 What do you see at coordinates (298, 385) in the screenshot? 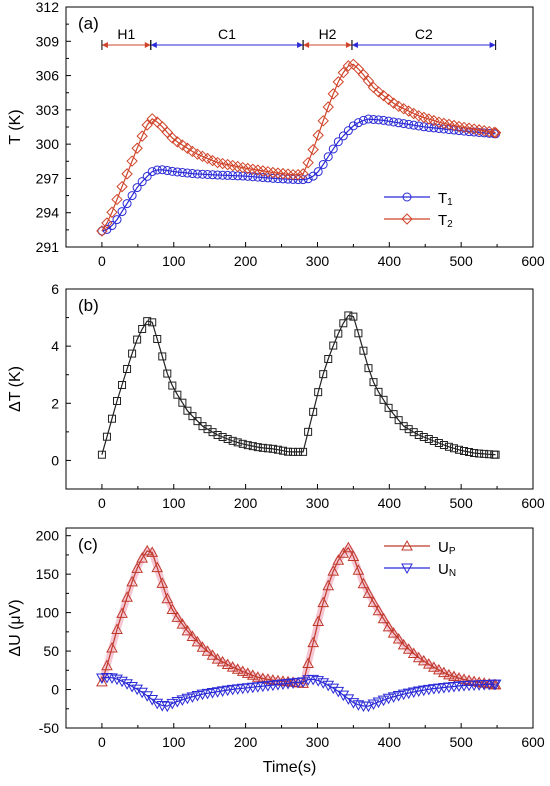
I see `series-line` at bounding box center [298, 385].